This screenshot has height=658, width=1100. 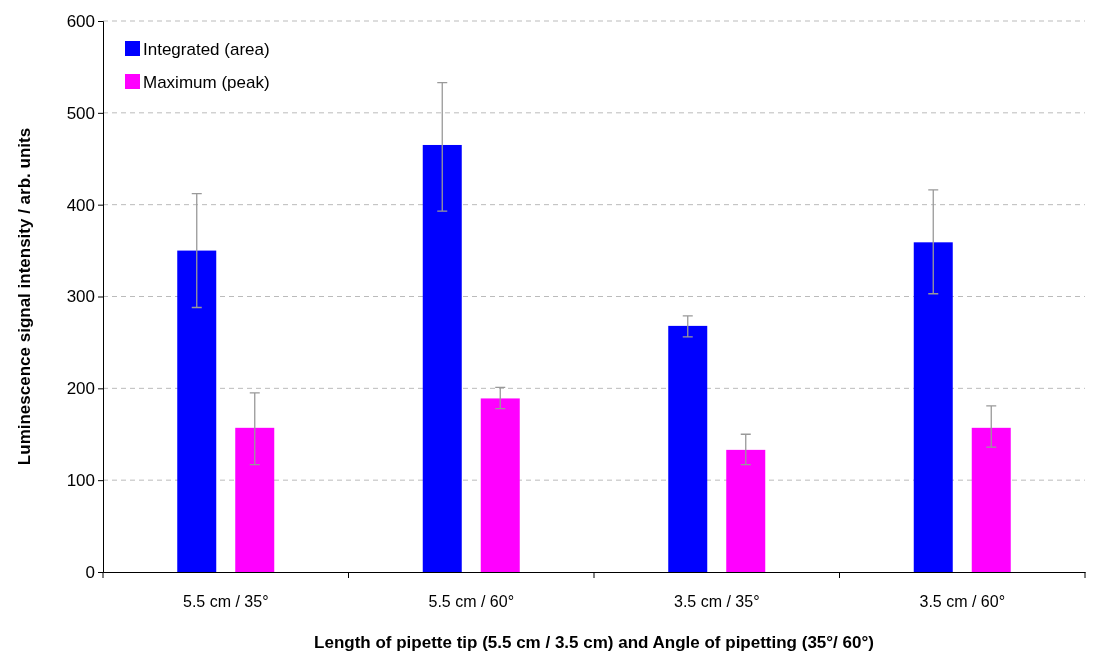 I want to click on y-tick-label: 600, so click(x=80, y=21).